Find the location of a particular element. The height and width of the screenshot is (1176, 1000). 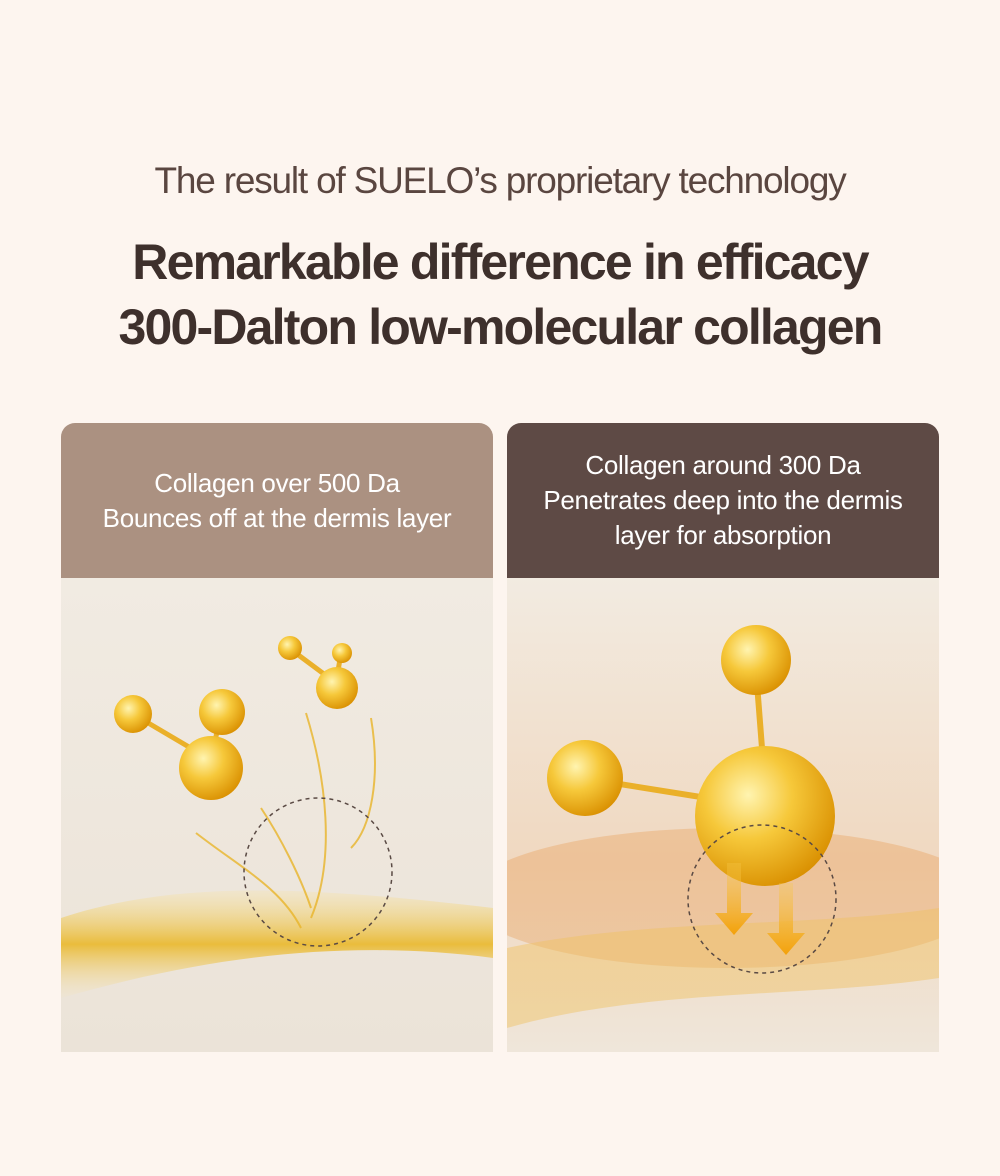

card-text: Bounces off at the dermis layer is located at coordinates (277, 517).